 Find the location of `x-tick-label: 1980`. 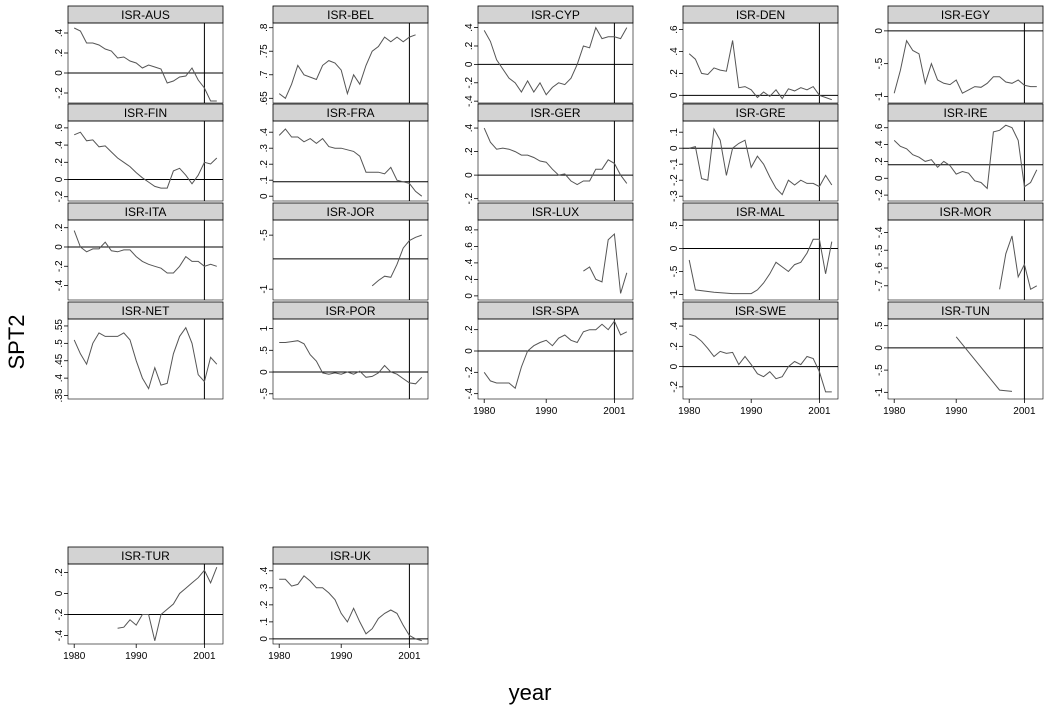

x-tick-label: 1980 is located at coordinates (894, 411).